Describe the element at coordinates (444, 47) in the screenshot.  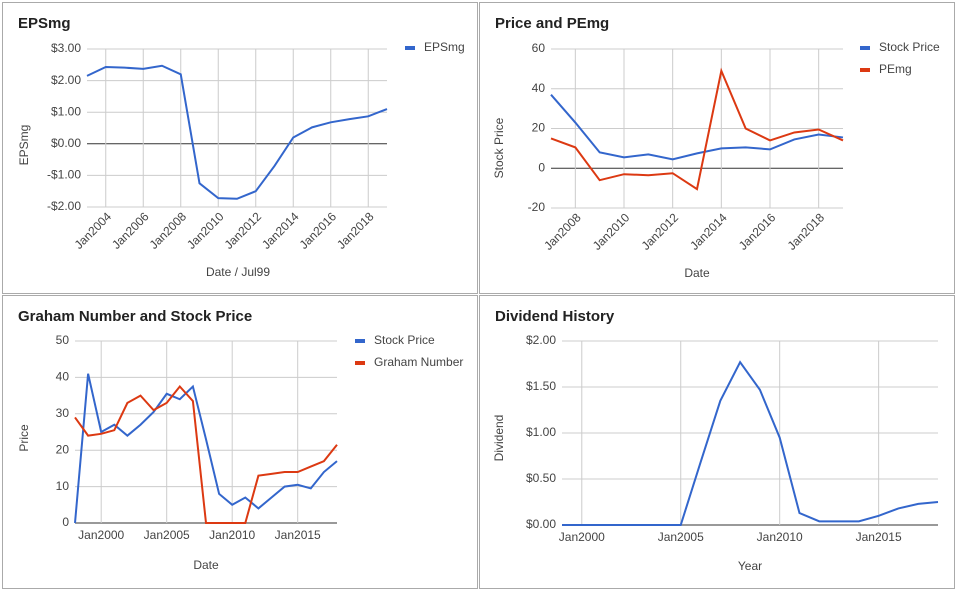
I see `legend-label: EPSmg` at that location.